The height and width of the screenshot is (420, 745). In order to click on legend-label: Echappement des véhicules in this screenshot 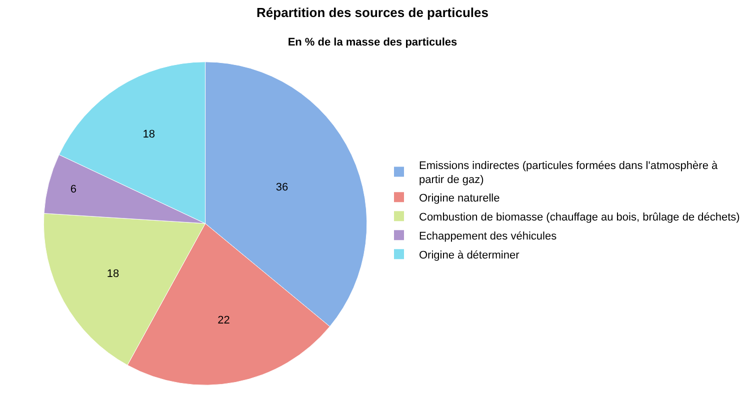, I will do `click(488, 236)`.